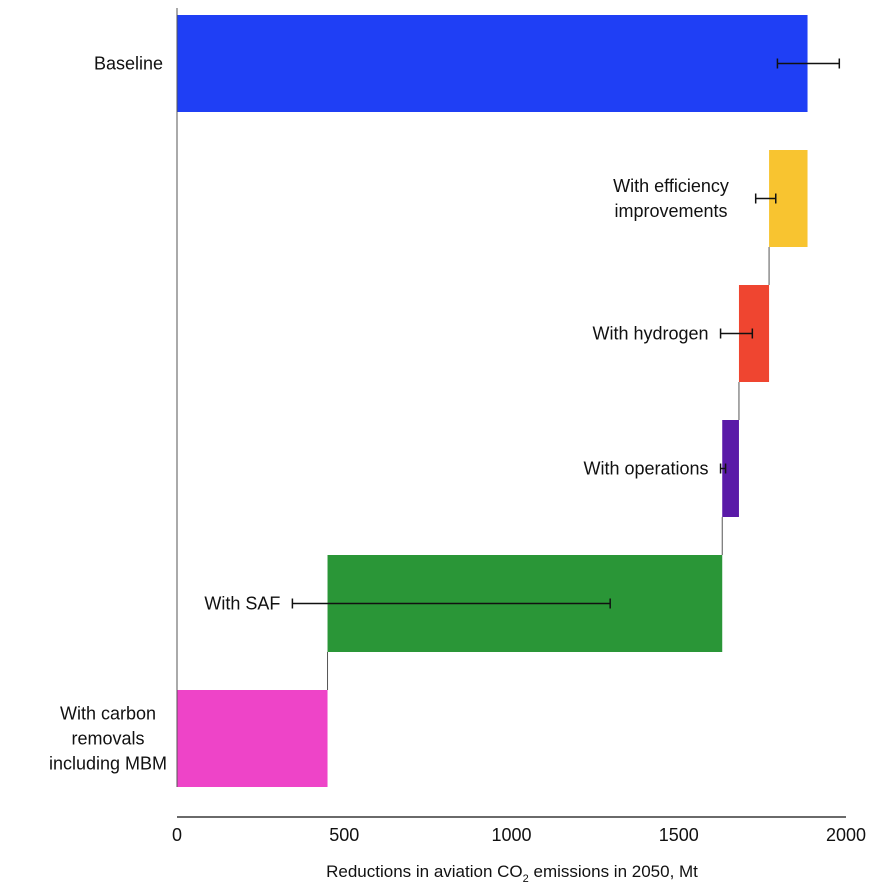  What do you see at coordinates (671, 198) in the screenshot?
I see `category-label-1: With efficiency improvements` at bounding box center [671, 198].